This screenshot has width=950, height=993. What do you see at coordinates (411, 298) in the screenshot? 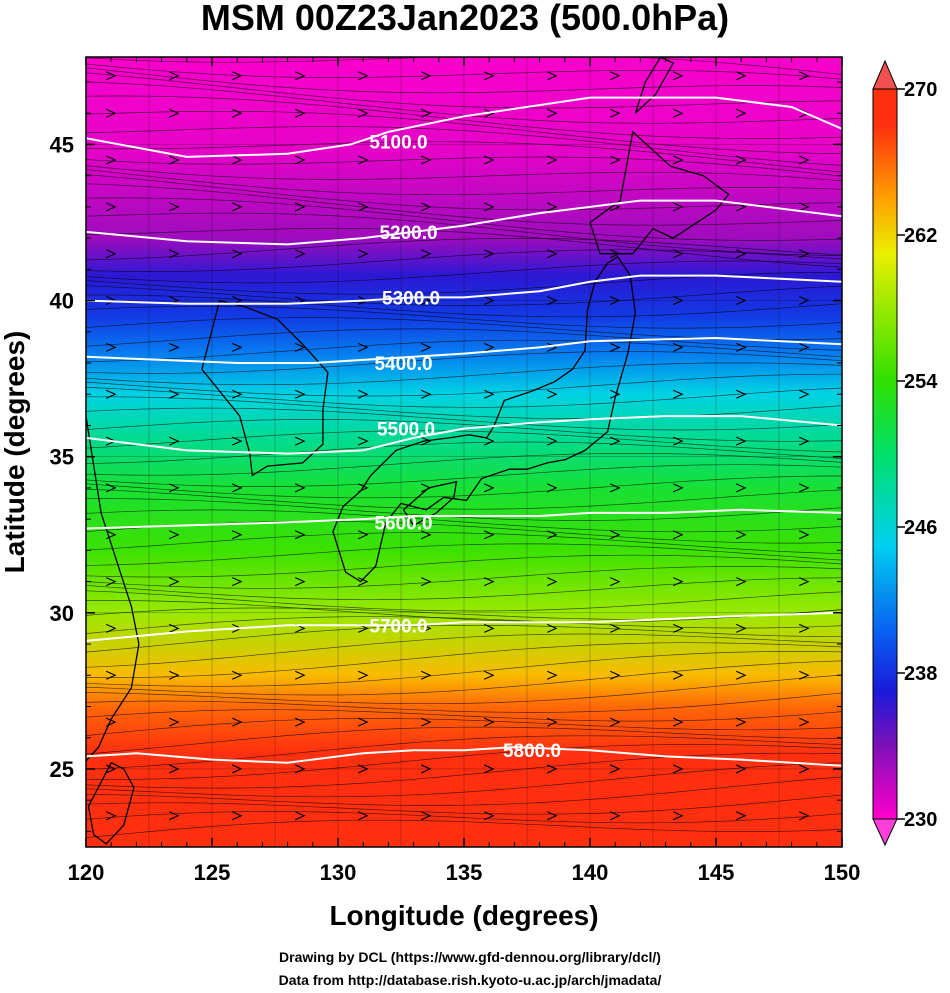
I see `contour-label-5300: 5300.0` at bounding box center [411, 298].